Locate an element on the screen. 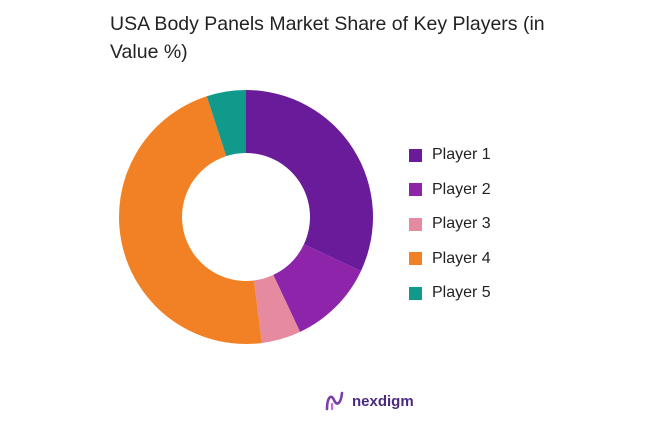 This screenshot has width=662, height=432. legend-label: Player 5 is located at coordinates (461, 293).